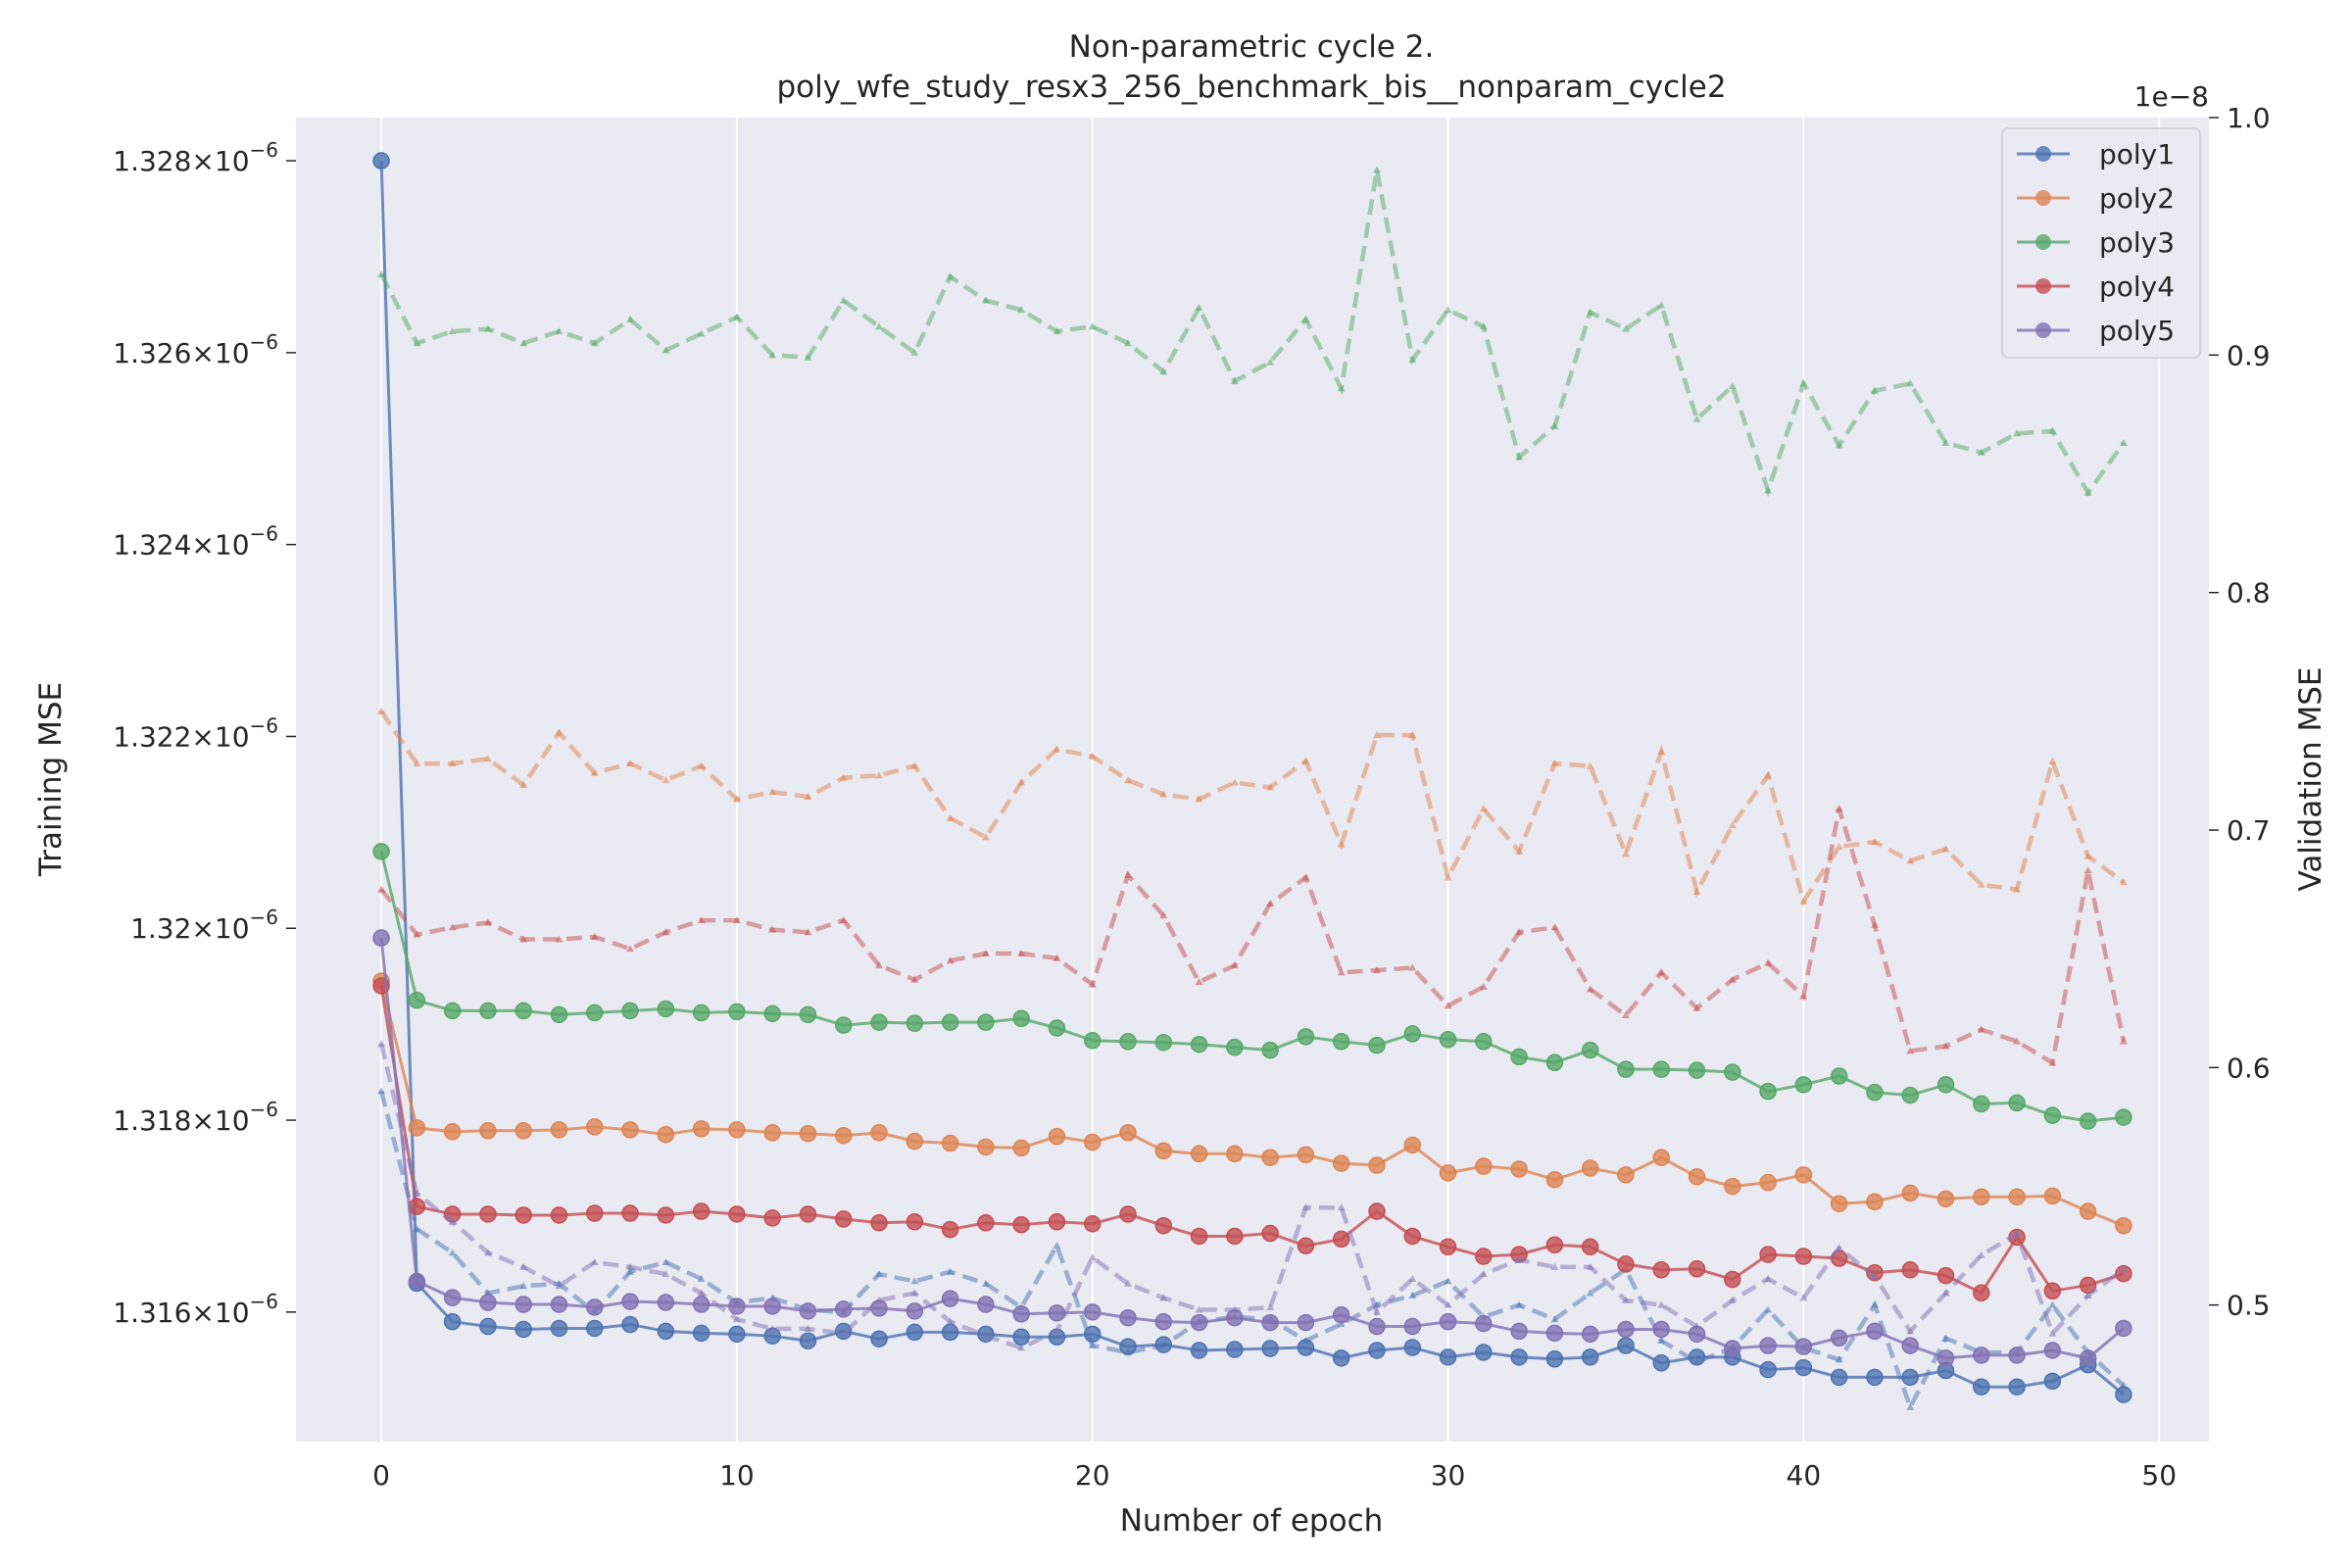 This screenshot has width=2352, height=1568. I want to click on y2-tick-label: 0.8, so click(2249, 593).